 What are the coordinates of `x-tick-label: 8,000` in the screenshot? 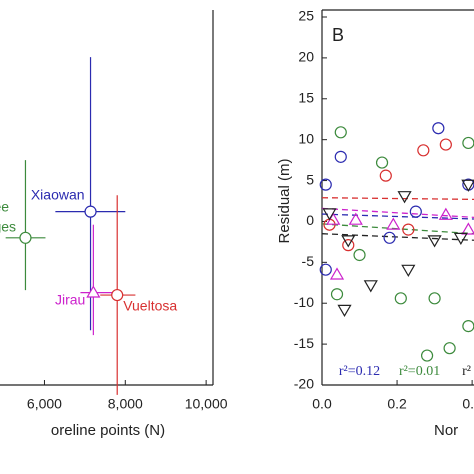 It's located at (125, 404).